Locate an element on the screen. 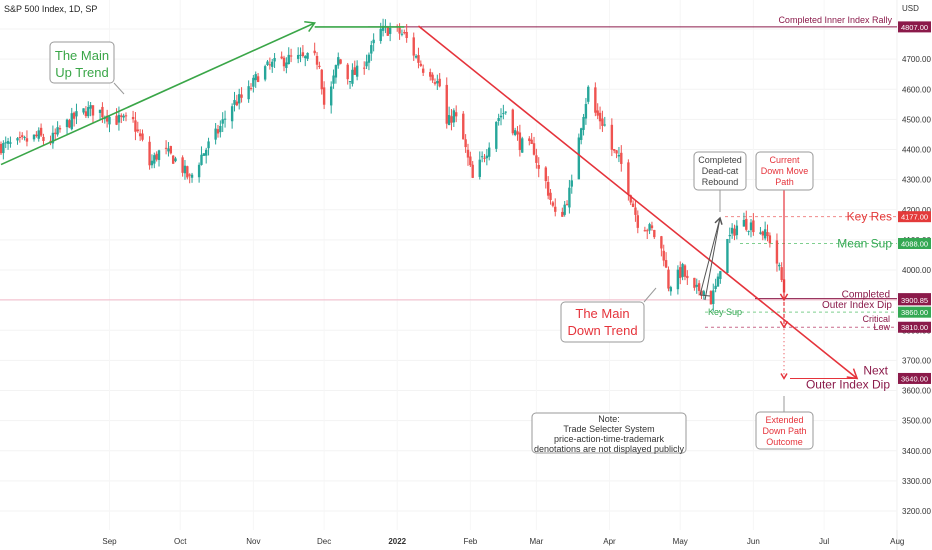 Image resolution: width=932 pixels, height=550 pixels. price-box-label: 4088.00 is located at coordinates (914, 243).